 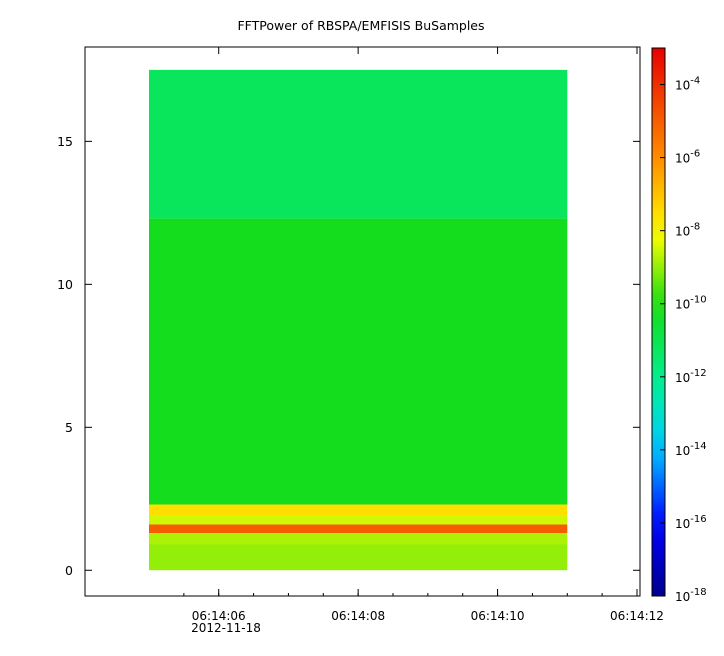 What do you see at coordinates (687, 230) in the screenshot?
I see `colorbar-tick-label: 10⁻⁸` at bounding box center [687, 230].